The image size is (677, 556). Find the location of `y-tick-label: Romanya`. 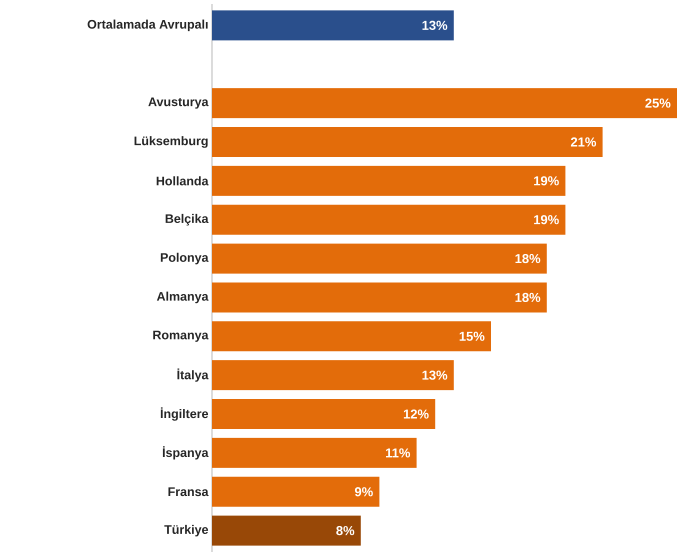

y-tick-label: Romanya is located at coordinates (181, 336).